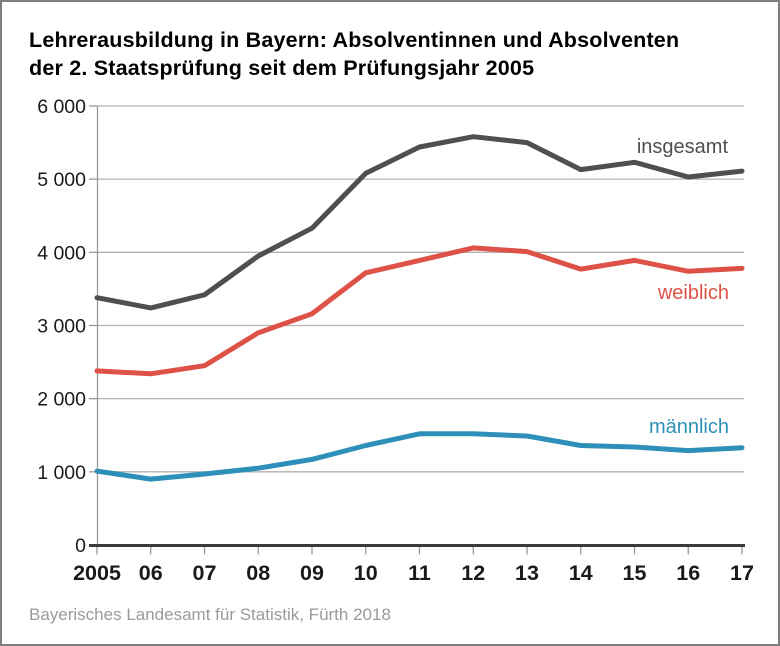 This screenshot has width=780, height=646. I want to click on legend-label-maennlich: männlich, so click(689, 427).